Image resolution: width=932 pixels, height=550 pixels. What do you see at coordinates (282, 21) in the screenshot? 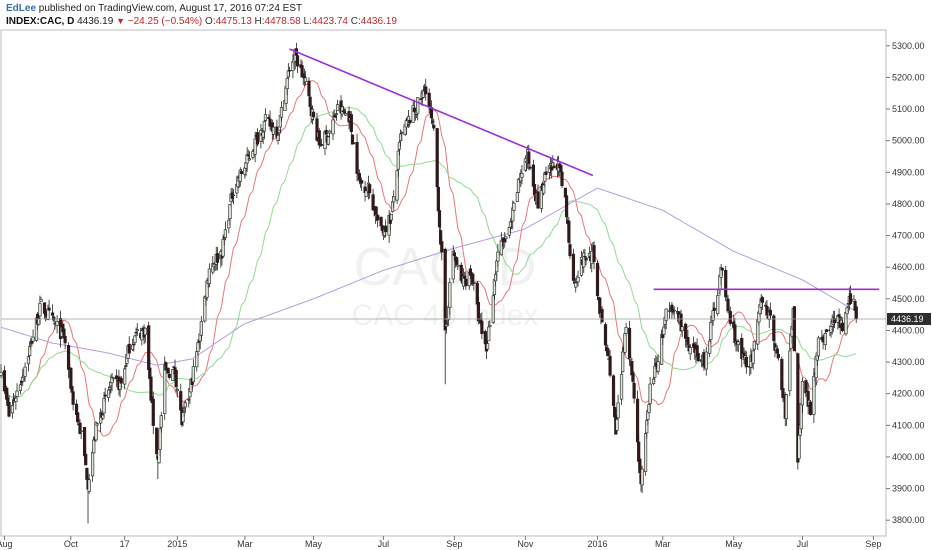
I see `high-value: 4478.58` at bounding box center [282, 21].